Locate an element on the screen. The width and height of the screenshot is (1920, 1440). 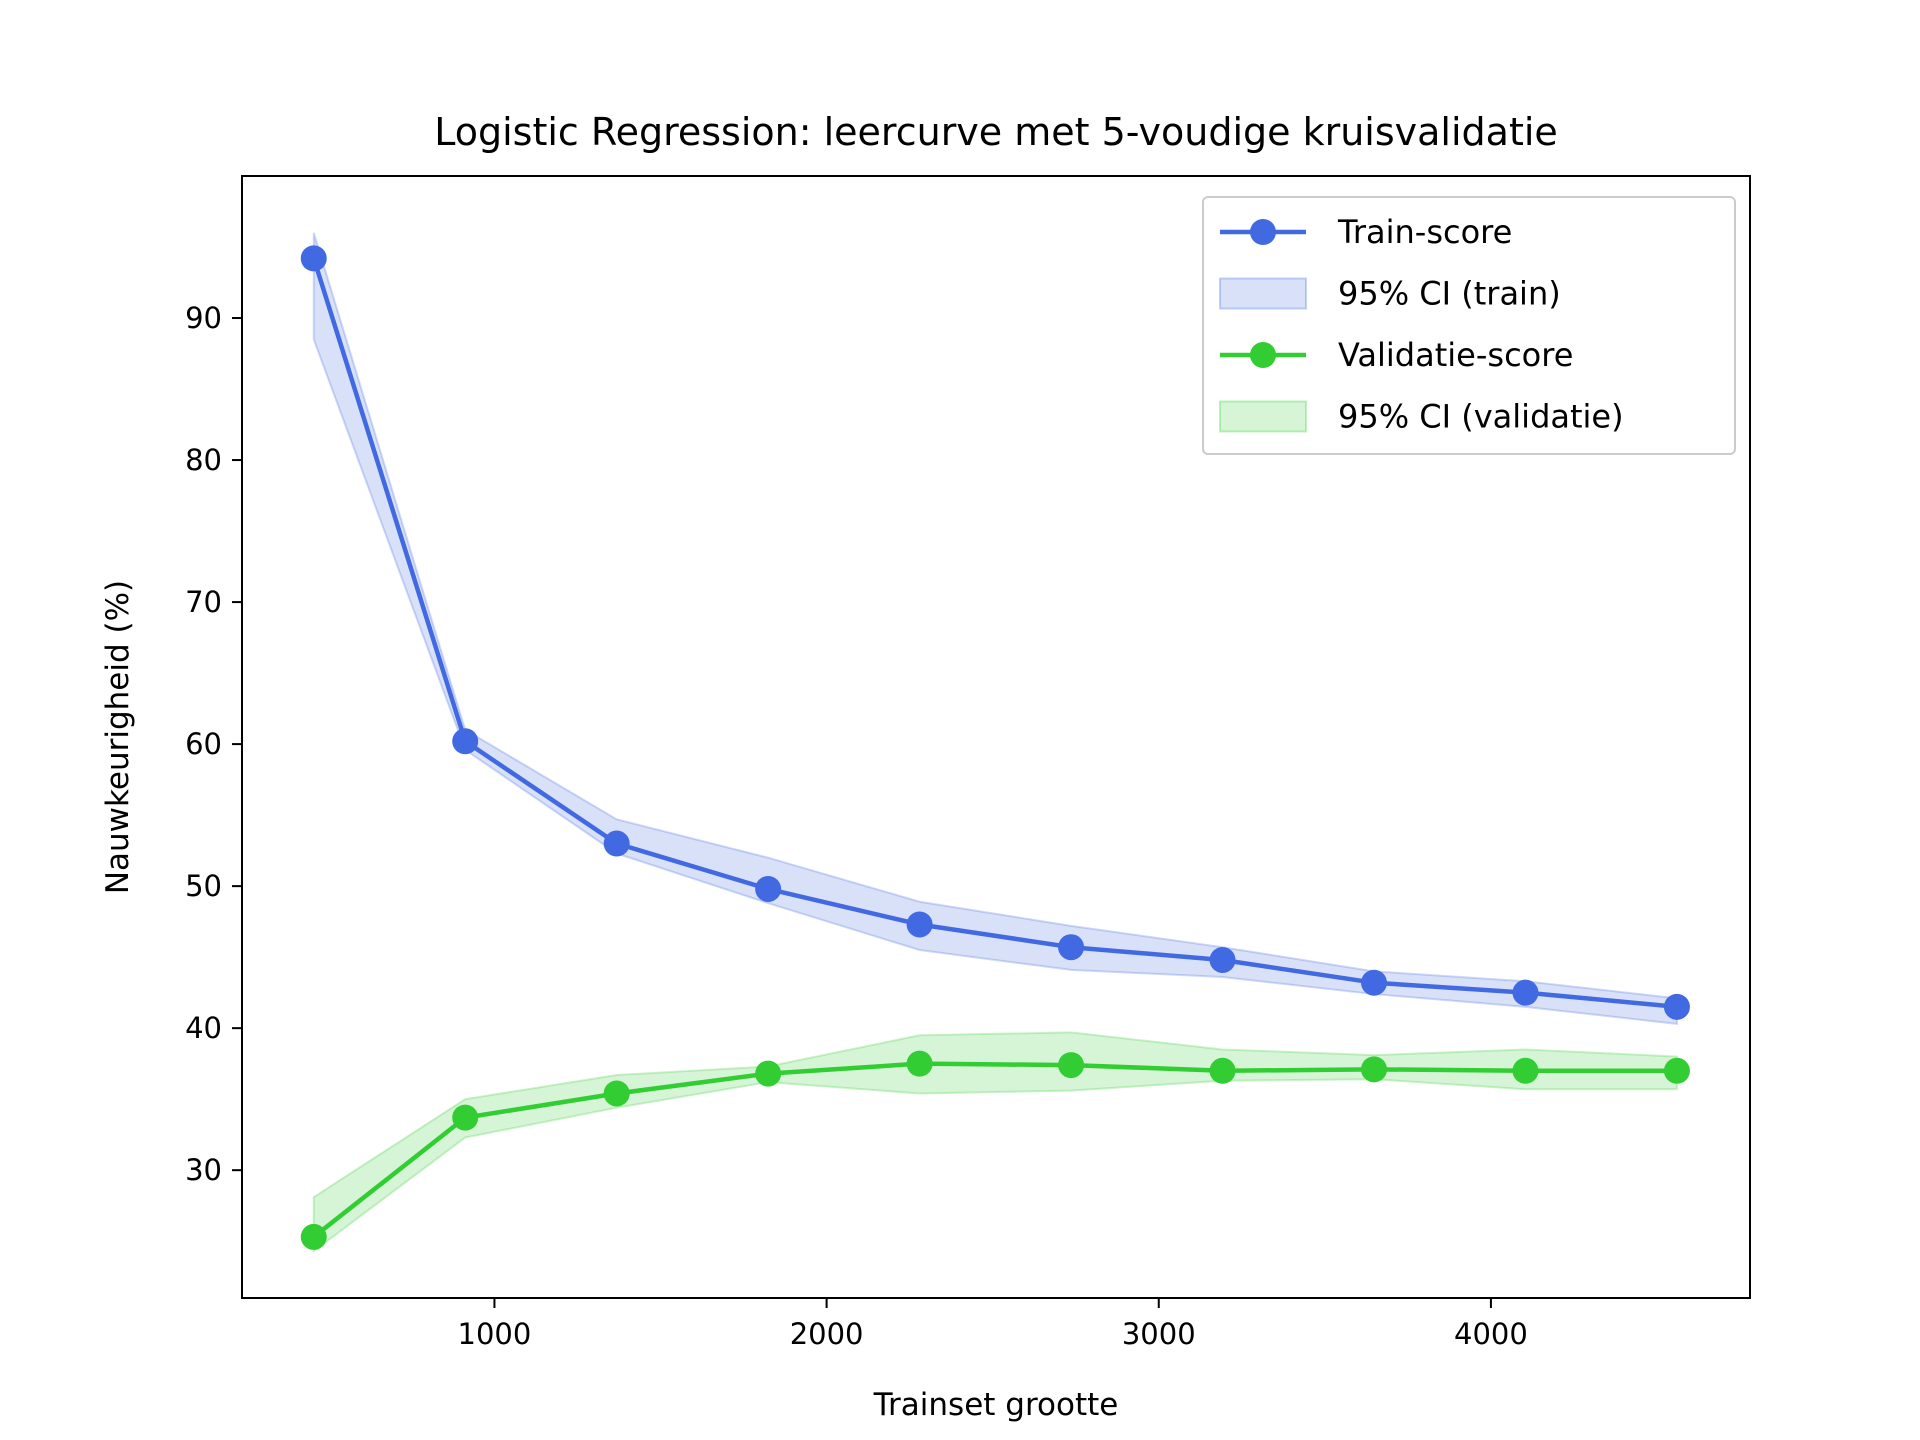
legend-label-score-validatie: Validatie-score is located at coordinates (1455, 355).